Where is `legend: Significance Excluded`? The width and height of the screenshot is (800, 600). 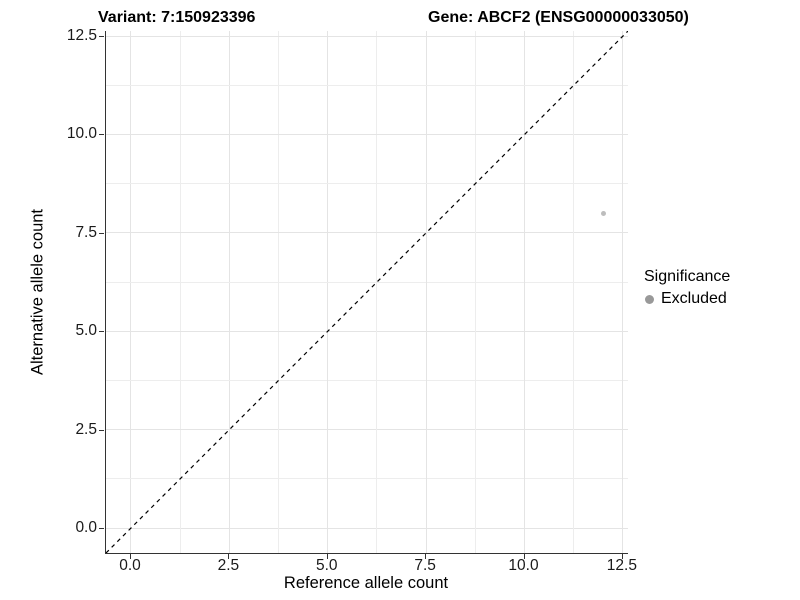 legend: Significance Excluded is located at coordinates (687, 288).